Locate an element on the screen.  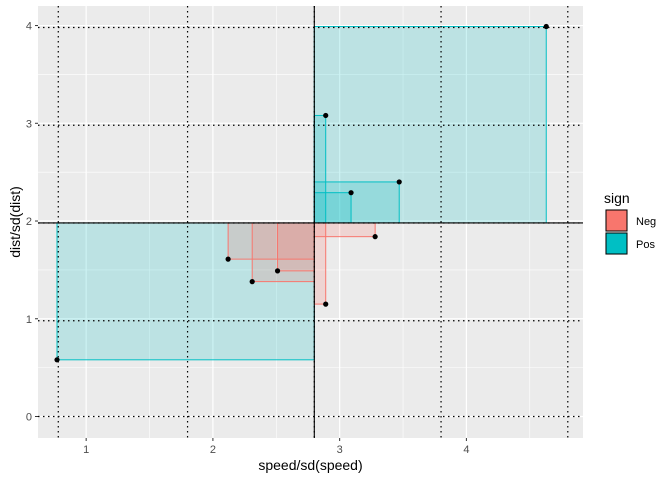
legend: sign Neg Pos is located at coordinates (630, 222).